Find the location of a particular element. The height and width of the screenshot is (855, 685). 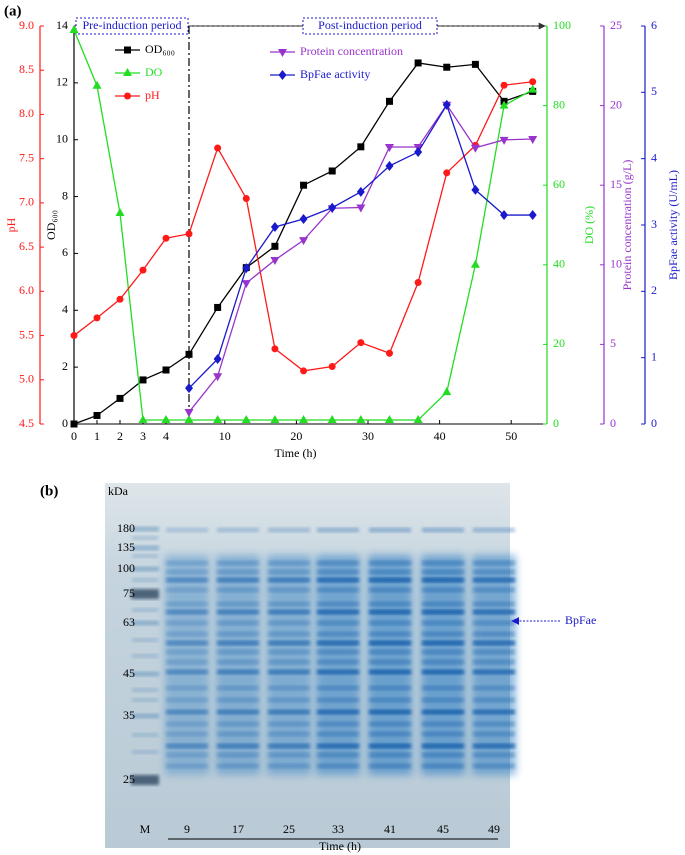

y-tick-label: 0 is located at coordinates (65, 423).